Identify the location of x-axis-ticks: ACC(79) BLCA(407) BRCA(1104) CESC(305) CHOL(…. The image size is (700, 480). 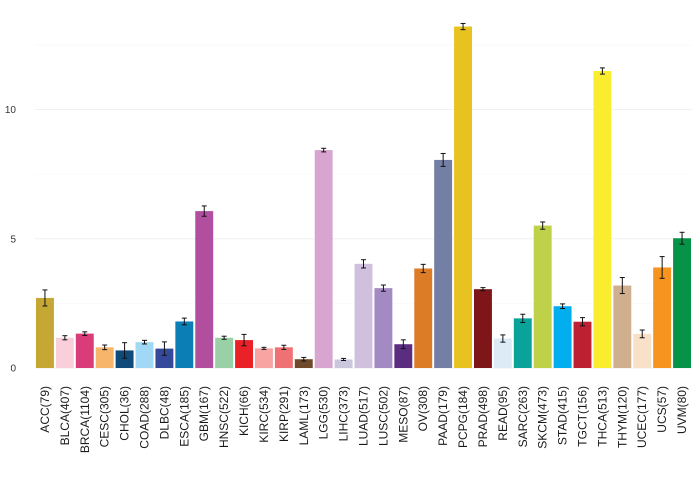
(363, 419).